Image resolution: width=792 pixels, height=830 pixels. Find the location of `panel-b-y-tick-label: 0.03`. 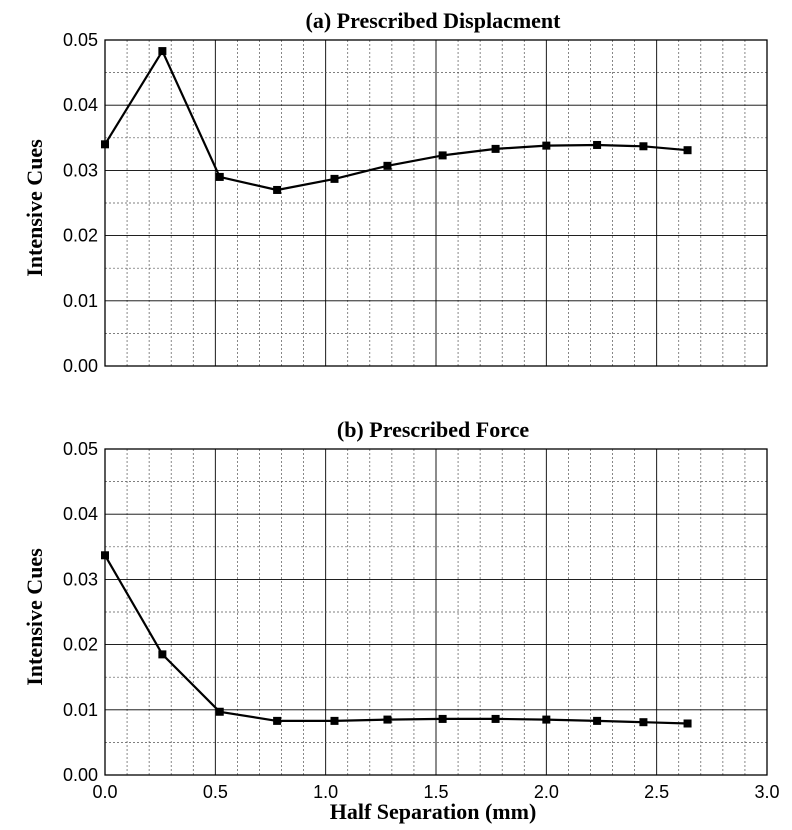

panel-b-y-tick-label: 0.03 is located at coordinates (80, 579).